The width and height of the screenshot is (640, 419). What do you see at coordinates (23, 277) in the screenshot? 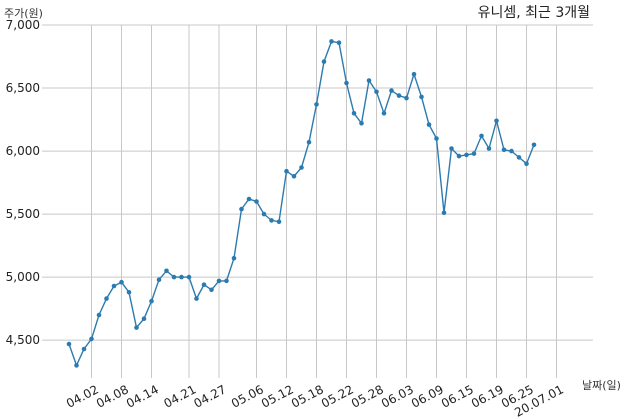
I see `y-tick-label: 5,000` at bounding box center [23, 277].